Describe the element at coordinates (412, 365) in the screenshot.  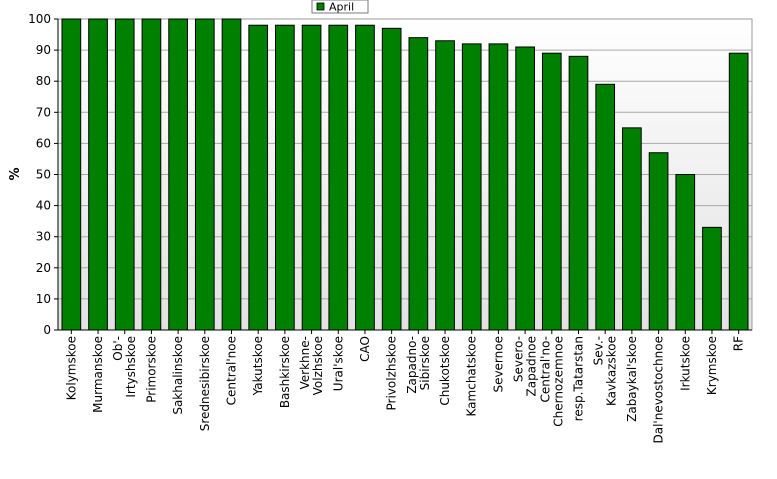
I see `x-tick-label: Zapadno-` at that location.